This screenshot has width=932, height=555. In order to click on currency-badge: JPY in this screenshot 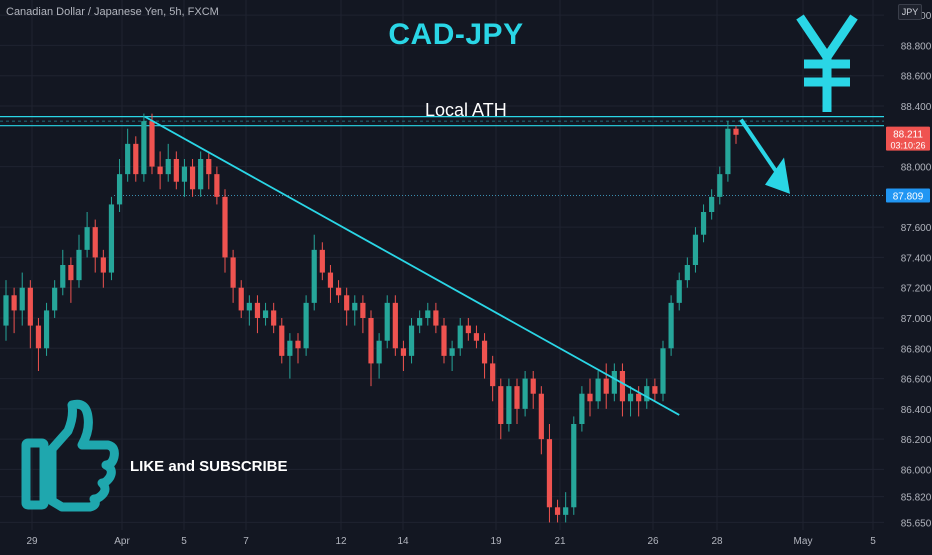, I will do `click(910, 12)`.